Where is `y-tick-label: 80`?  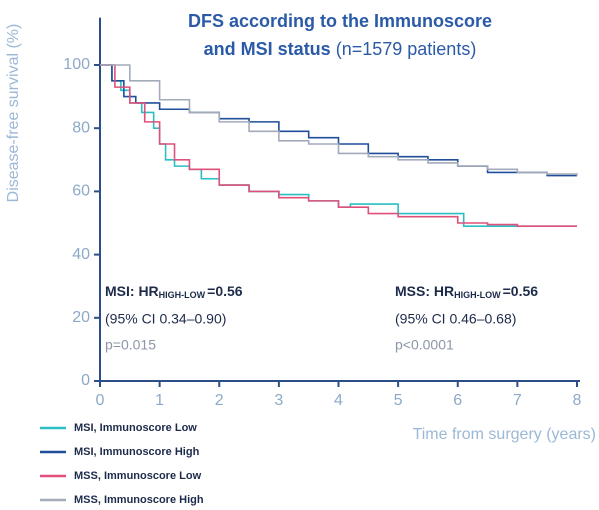
y-tick-label: 80 is located at coordinates (81, 127).